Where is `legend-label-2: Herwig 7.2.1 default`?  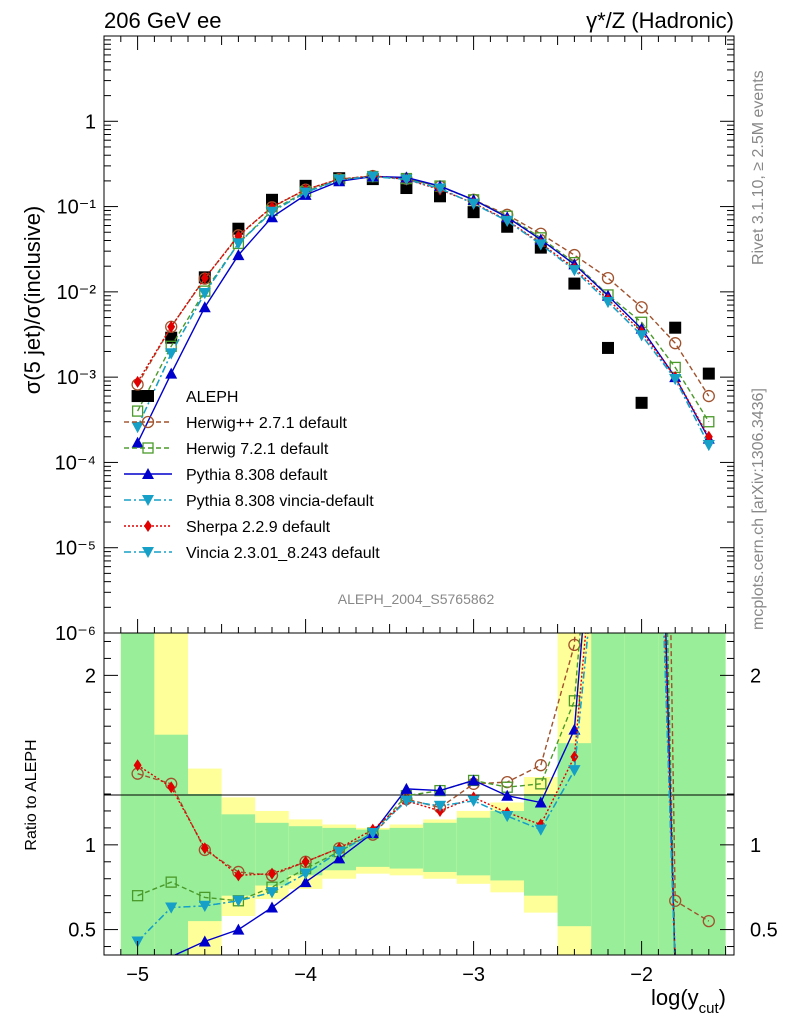 legend-label-2: Herwig 7.2.1 default is located at coordinates (257, 449).